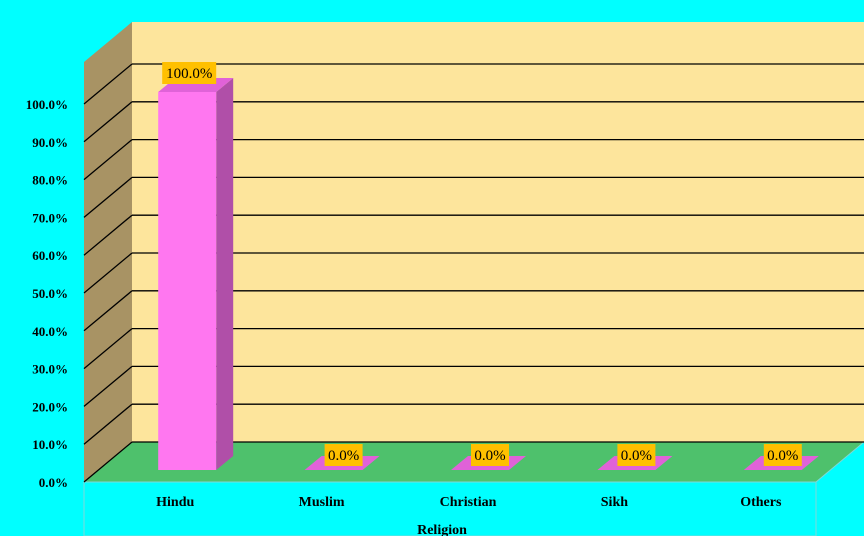 This screenshot has width=864, height=536. Describe the element at coordinates (187, 281) in the screenshot. I see `bar` at that location.